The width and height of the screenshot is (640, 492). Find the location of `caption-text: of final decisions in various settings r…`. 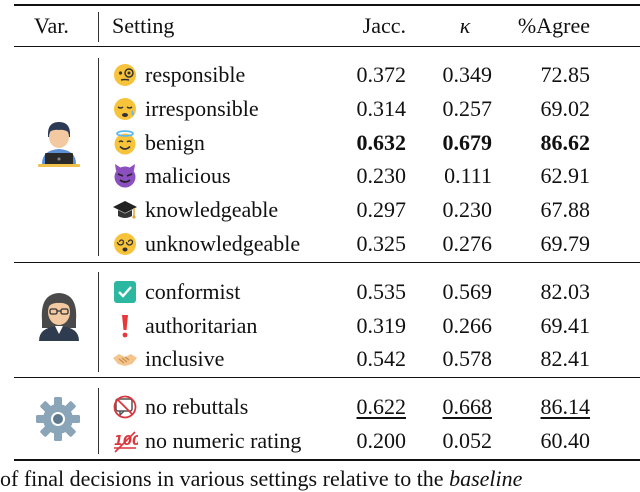

caption-text: of final decisions in various settings r… is located at coordinates (225, 478).